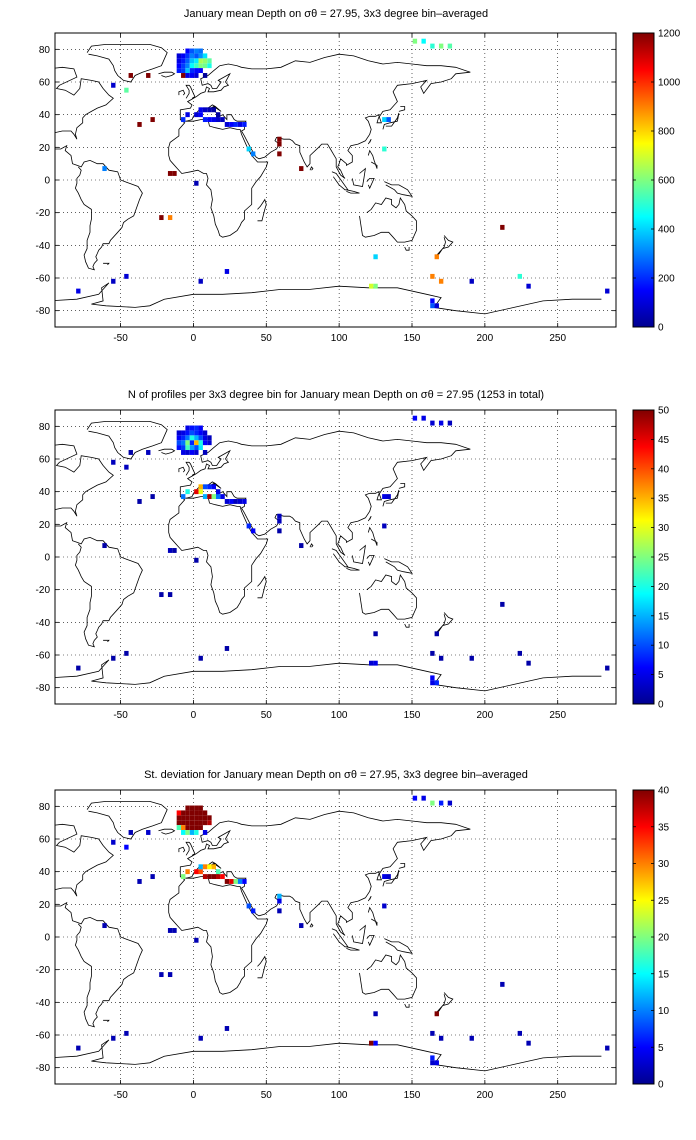 Image resolution: width=696 pixels, height=1140 pixels. What do you see at coordinates (485, 1095) in the screenshot?
I see `x-tick-label: 200` at bounding box center [485, 1095].